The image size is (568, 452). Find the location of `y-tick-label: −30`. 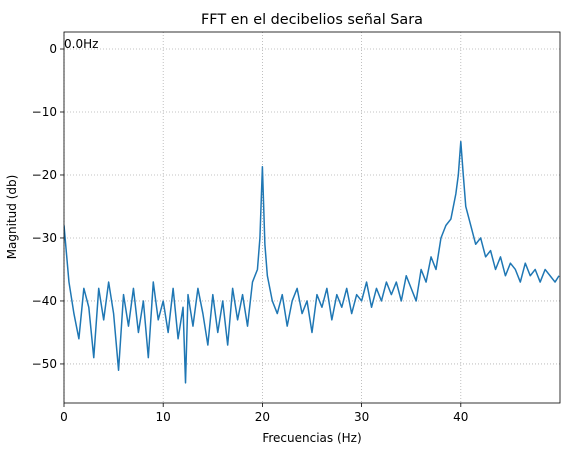

y-tick-label: −30 is located at coordinates (44, 238).